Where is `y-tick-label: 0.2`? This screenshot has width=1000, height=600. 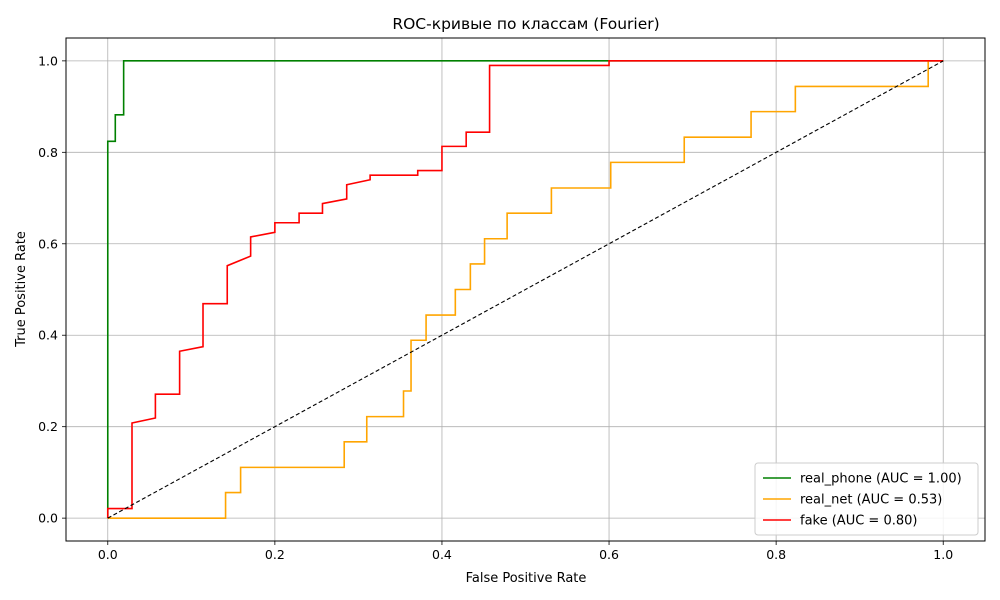 y-tick-label: 0.2 is located at coordinates (48, 426).